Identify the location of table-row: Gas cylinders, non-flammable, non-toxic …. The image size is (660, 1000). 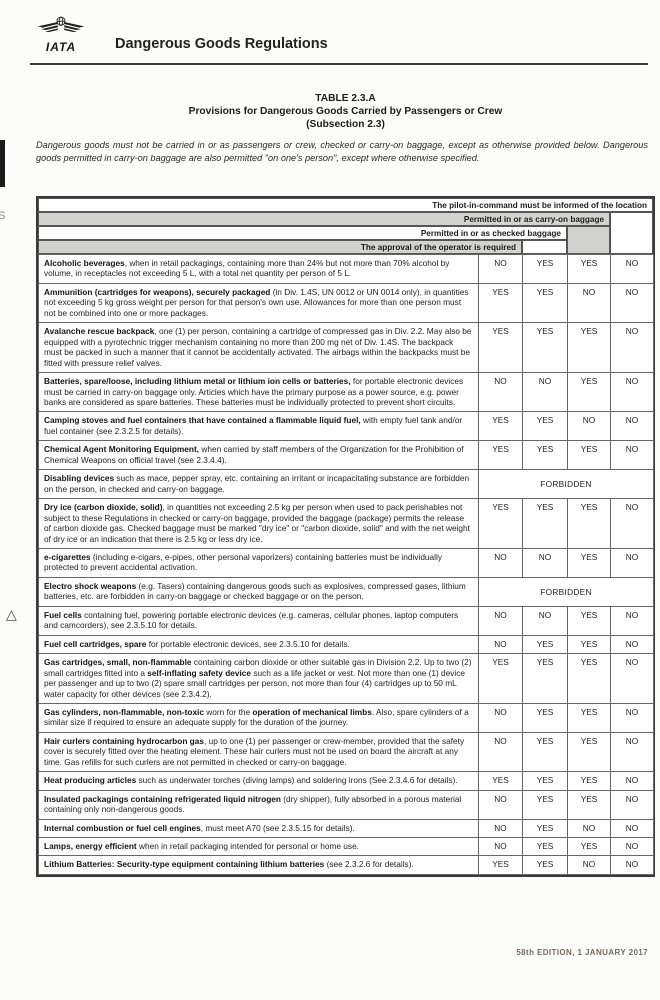
(346, 717).